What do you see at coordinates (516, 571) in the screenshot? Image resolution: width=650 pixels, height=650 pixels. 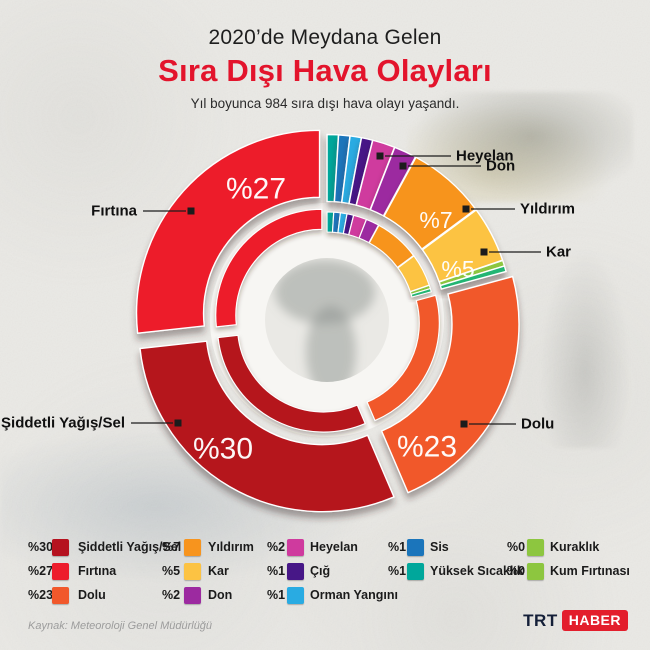 I see `legend-pct-kum-firtinasi: %0` at bounding box center [516, 571].